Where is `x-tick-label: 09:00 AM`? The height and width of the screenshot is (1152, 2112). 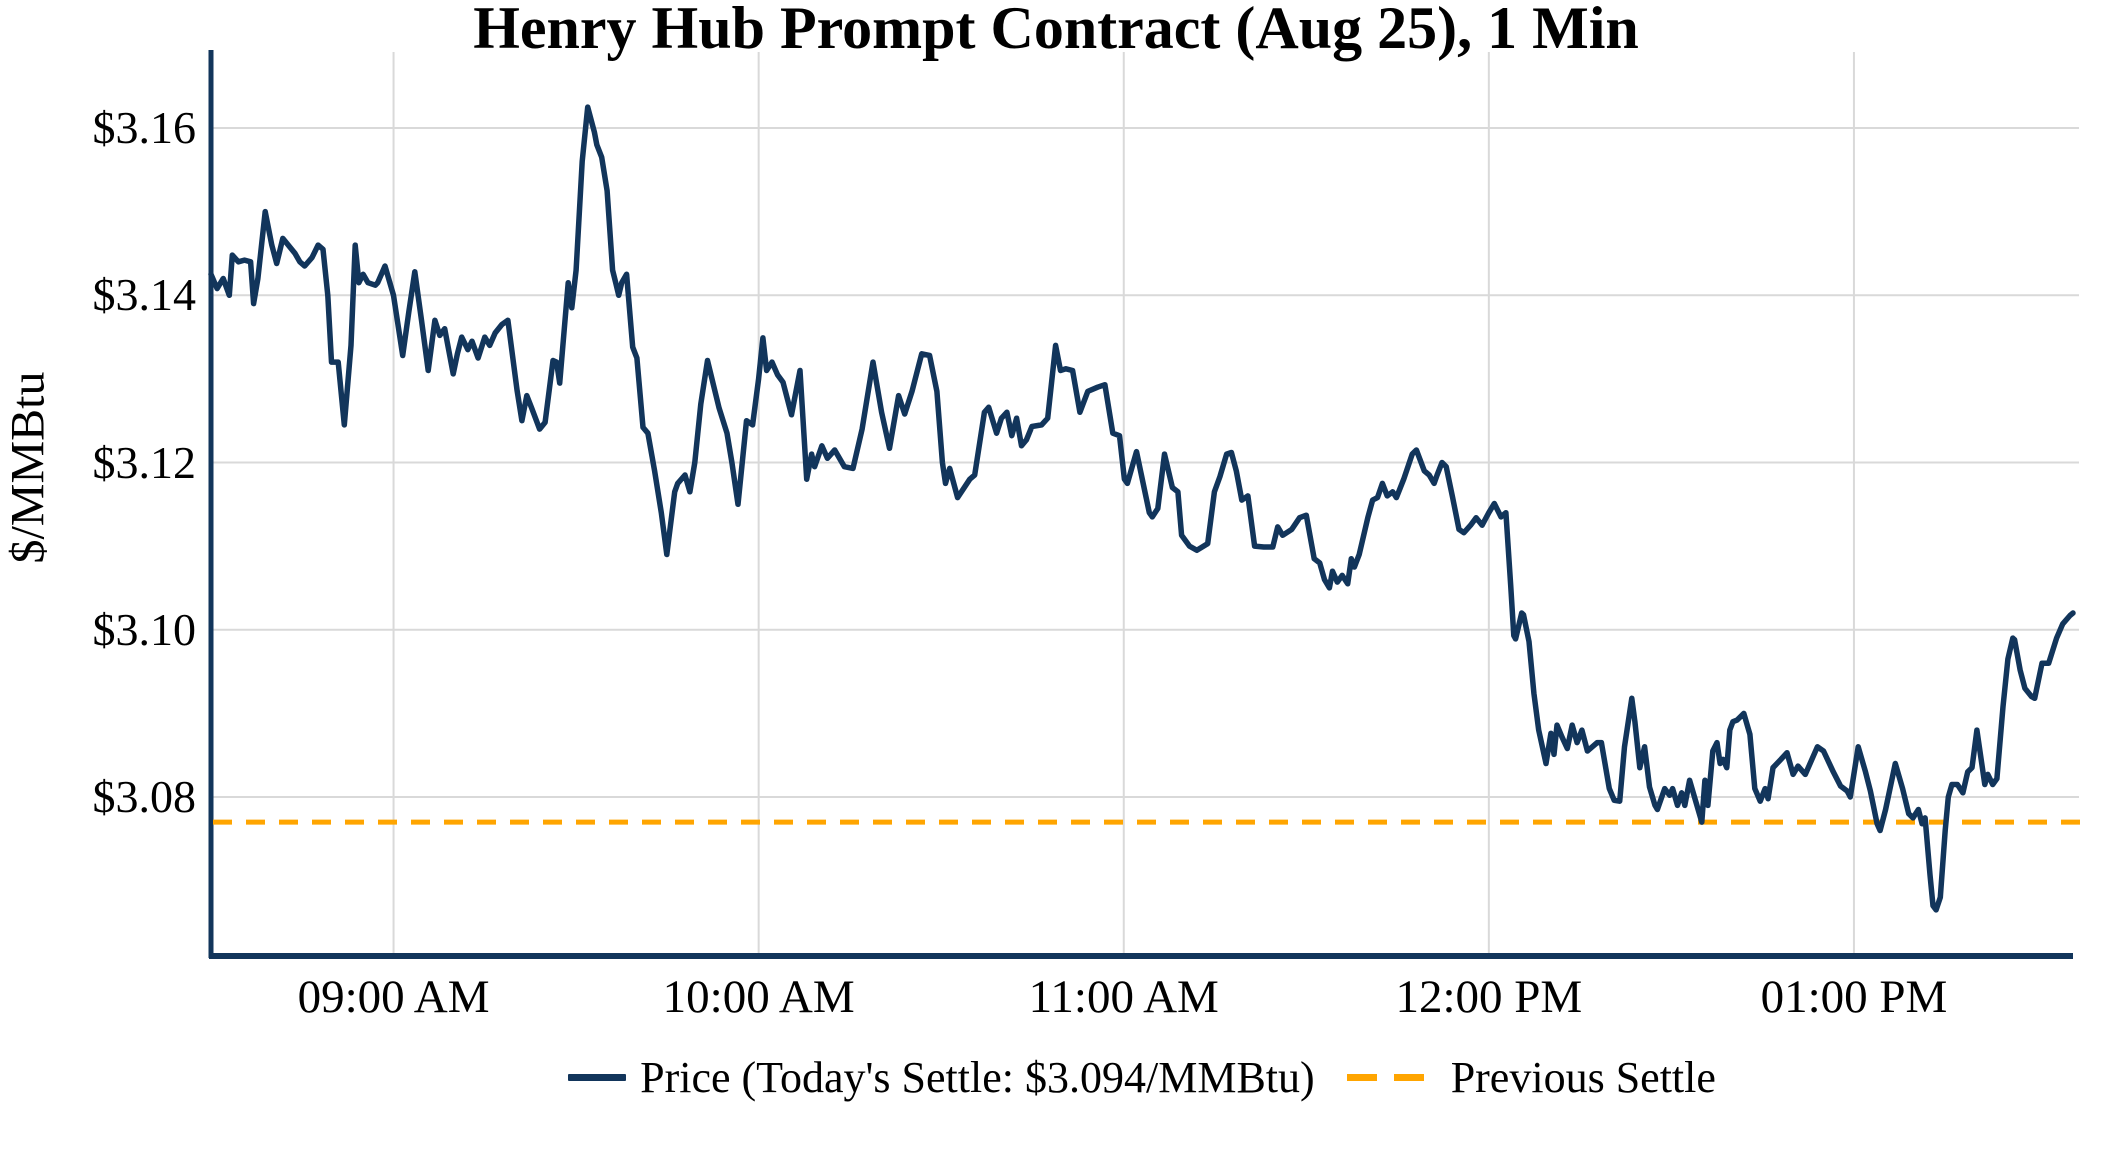 x-tick-label: 09:00 AM is located at coordinates (393, 997).